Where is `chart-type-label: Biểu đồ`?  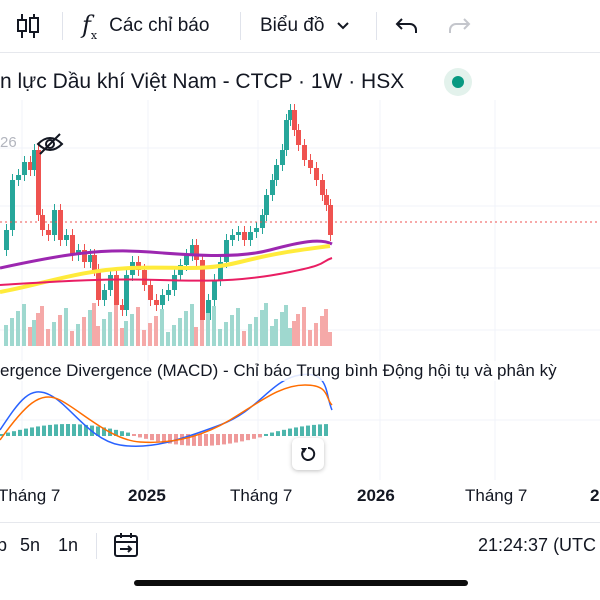
chart-type-label: Biểu đồ is located at coordinates (292, 25).